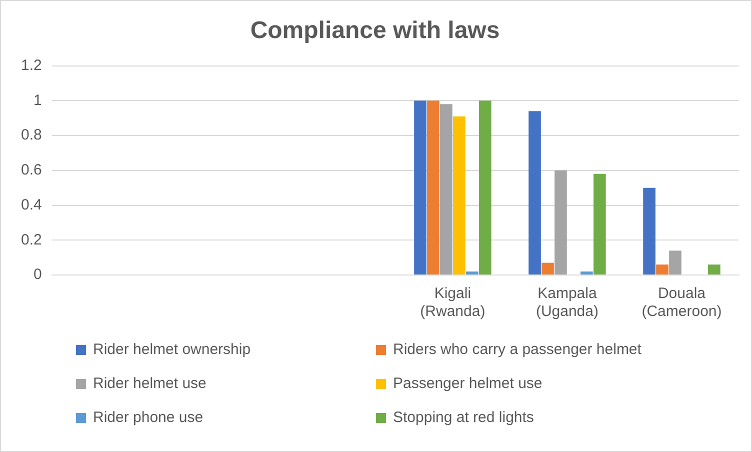 This screenshot has width=752, height=452. Describe the element at coordinates (172, 349) in the screenshot. I see `legend-label: Rider helmet ownership` at that location.